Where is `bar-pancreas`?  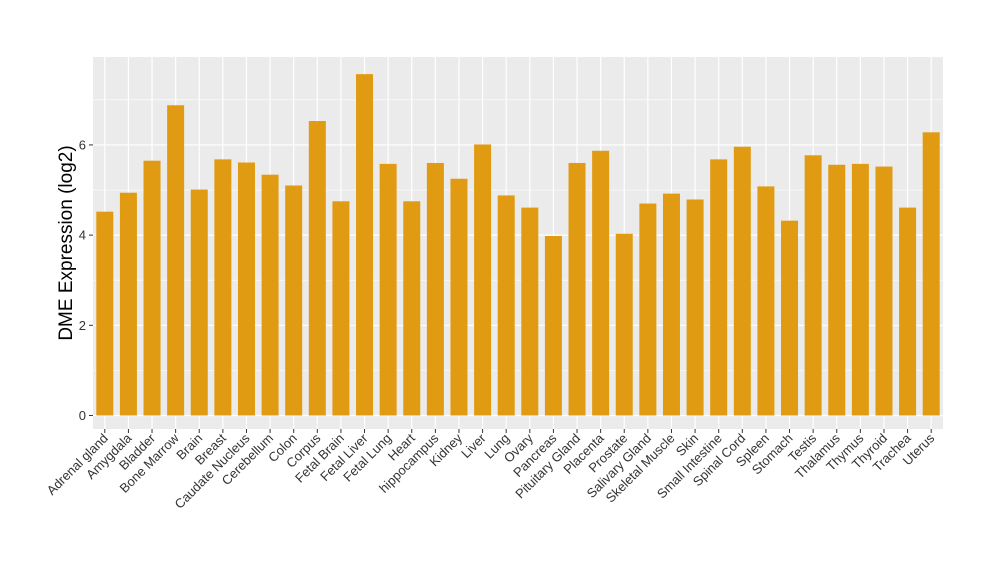 bar-pancreas is located at coordinates (553, 326).